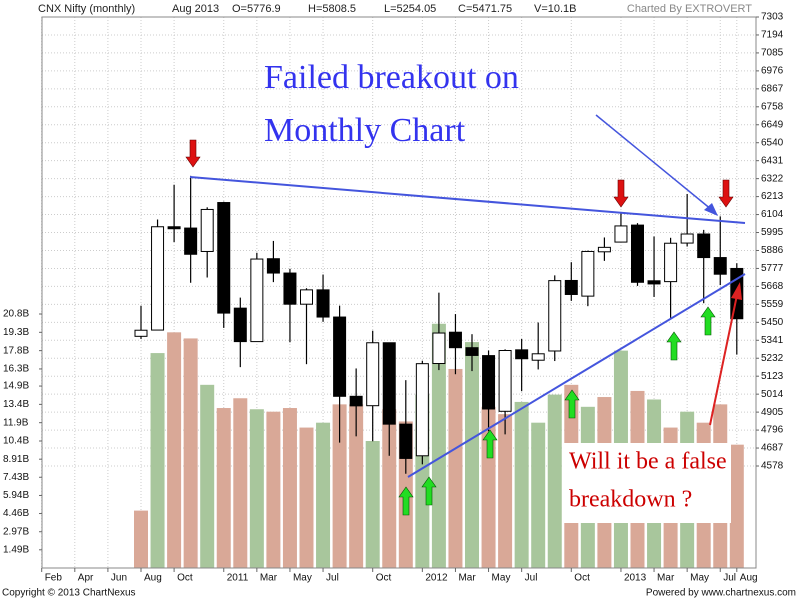  I want to click on y2-tick-label: 20.8B, so click(16, 314).